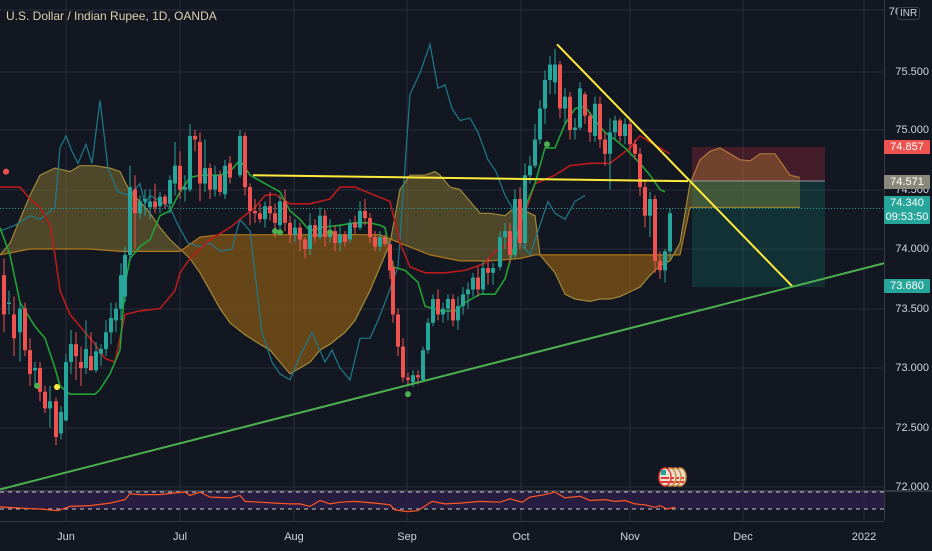  I want to click on entry-price-tag: 74.571, so click(907, 182).